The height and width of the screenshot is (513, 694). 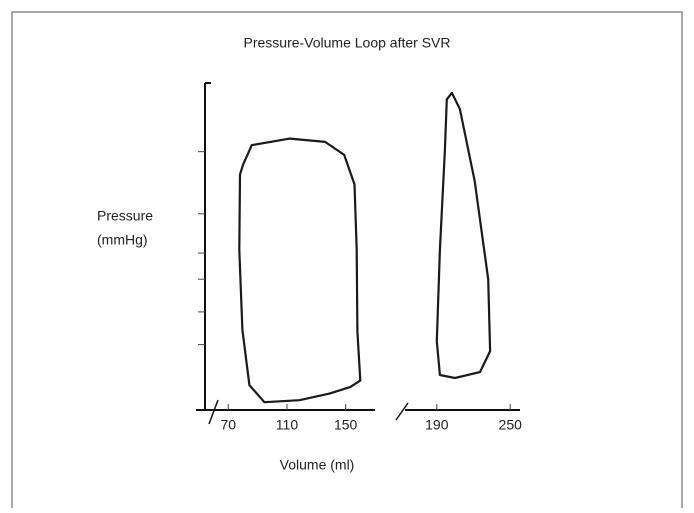 I want to click on x-tick-label: 190, so click(x=437, y=425).